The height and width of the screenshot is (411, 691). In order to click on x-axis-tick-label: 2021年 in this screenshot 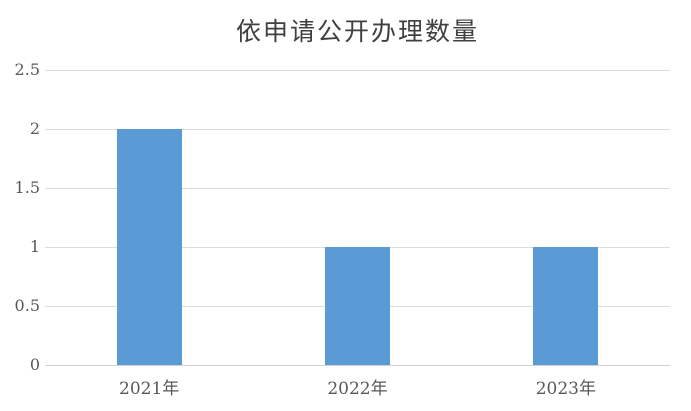, I will do `click(149, 389)`.